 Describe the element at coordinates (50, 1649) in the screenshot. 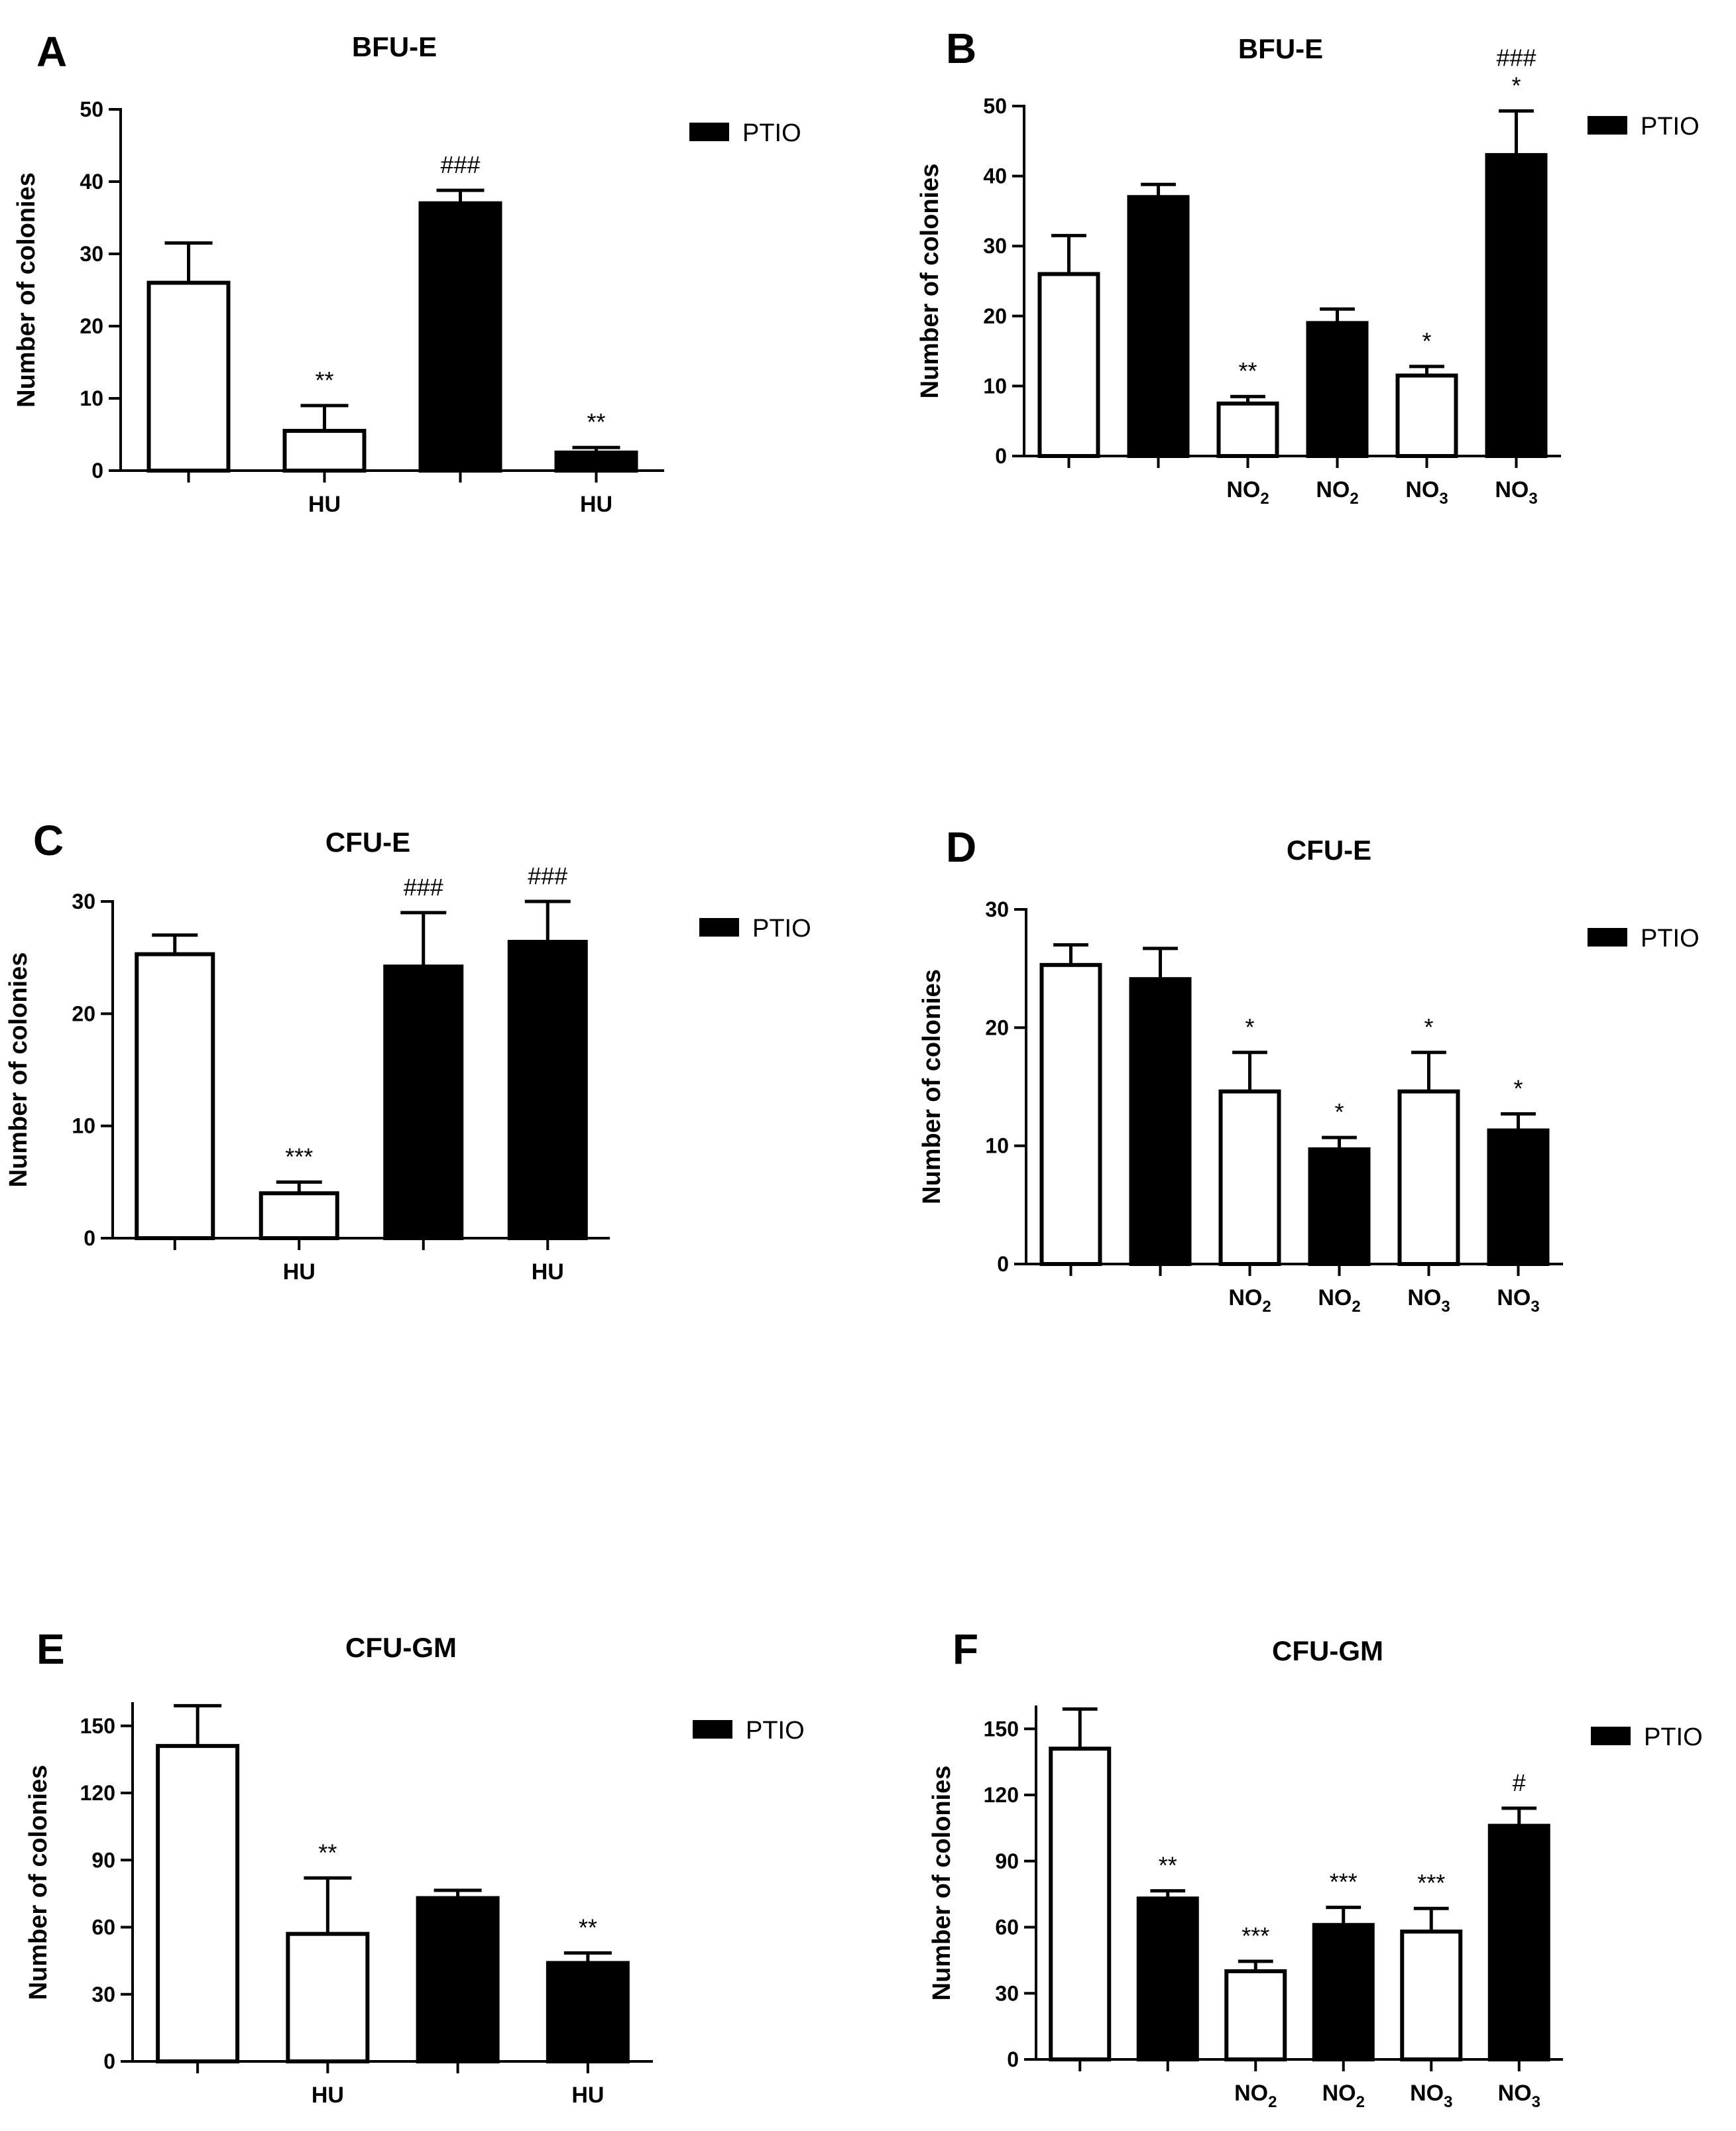

I see `panel-letter: E` at that location.